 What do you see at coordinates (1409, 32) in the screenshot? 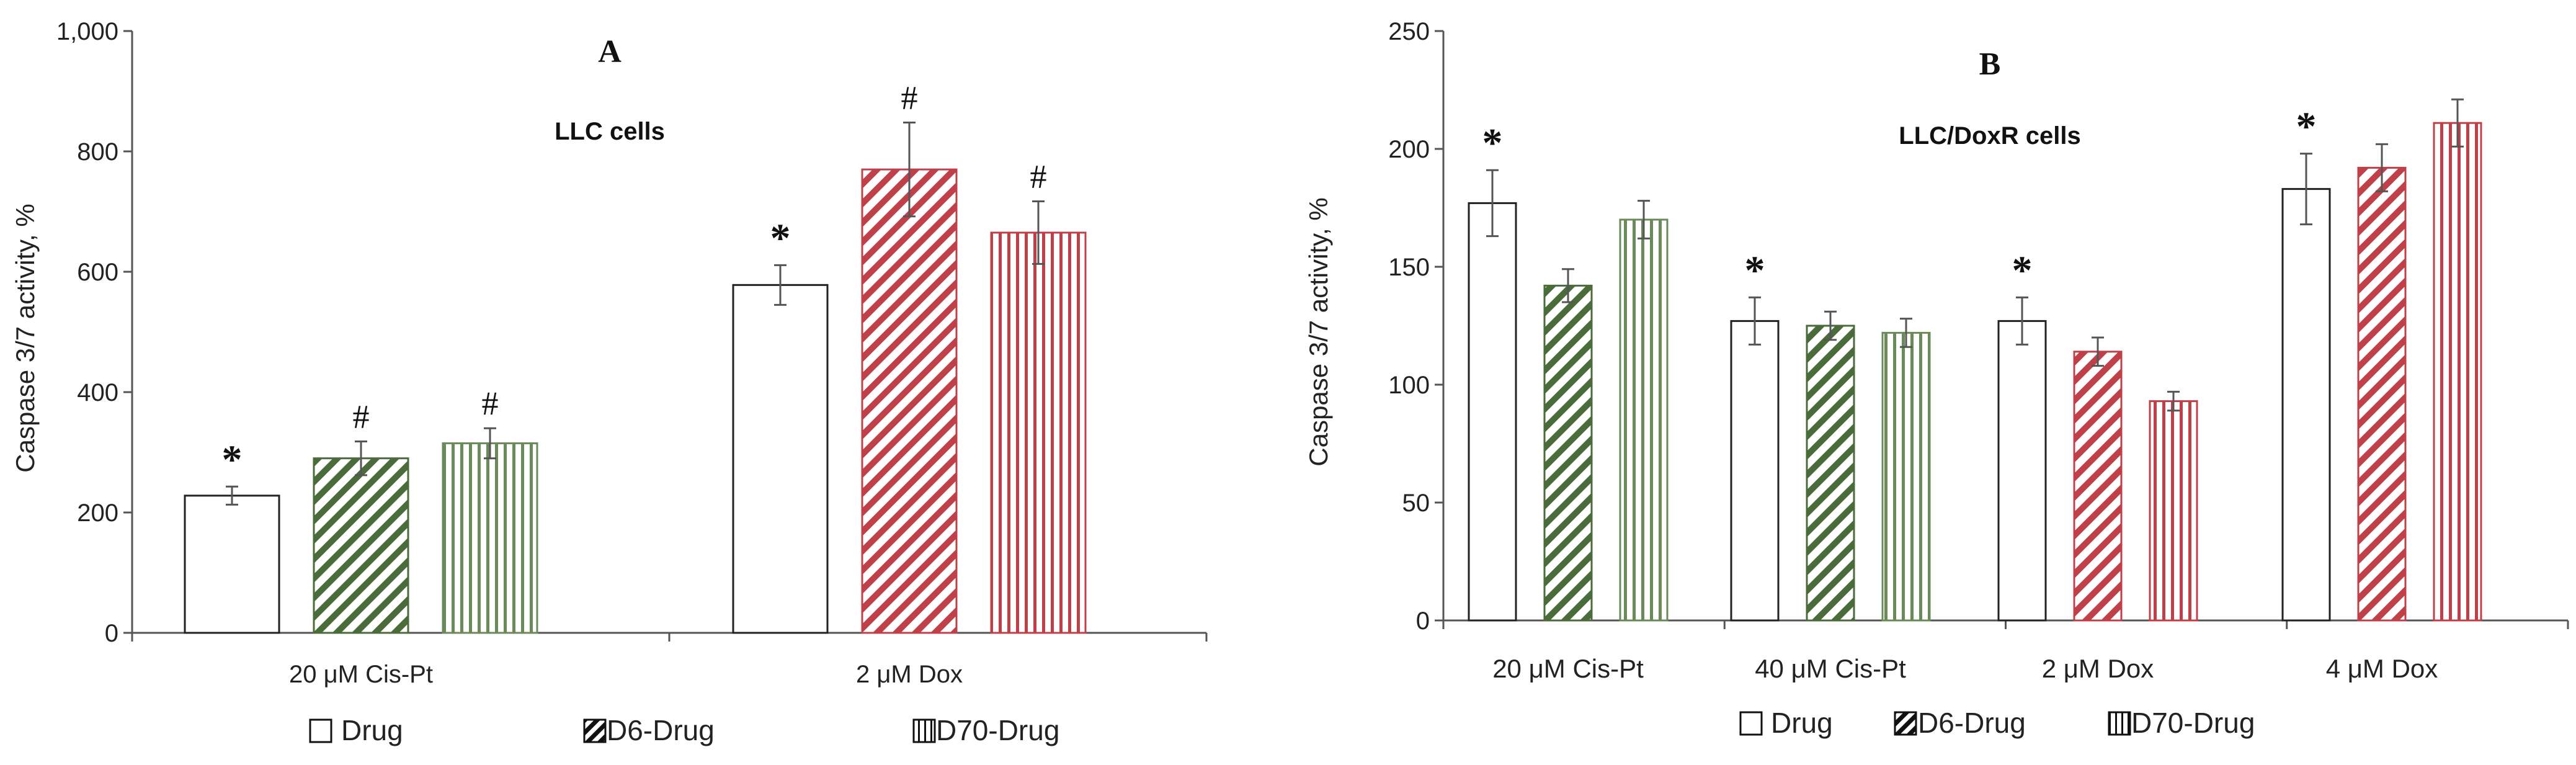
I see `y-tick-label: 250` at bounding box center [1409, 32].